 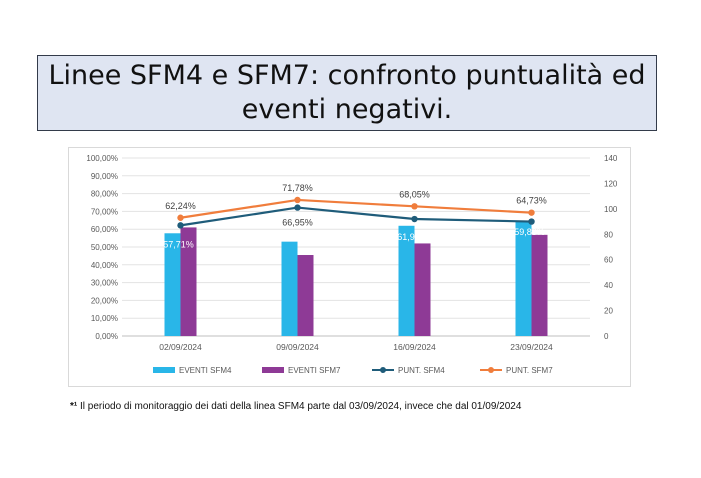 I want to click on line-punt-sfm4, so click(x=356, y=216).